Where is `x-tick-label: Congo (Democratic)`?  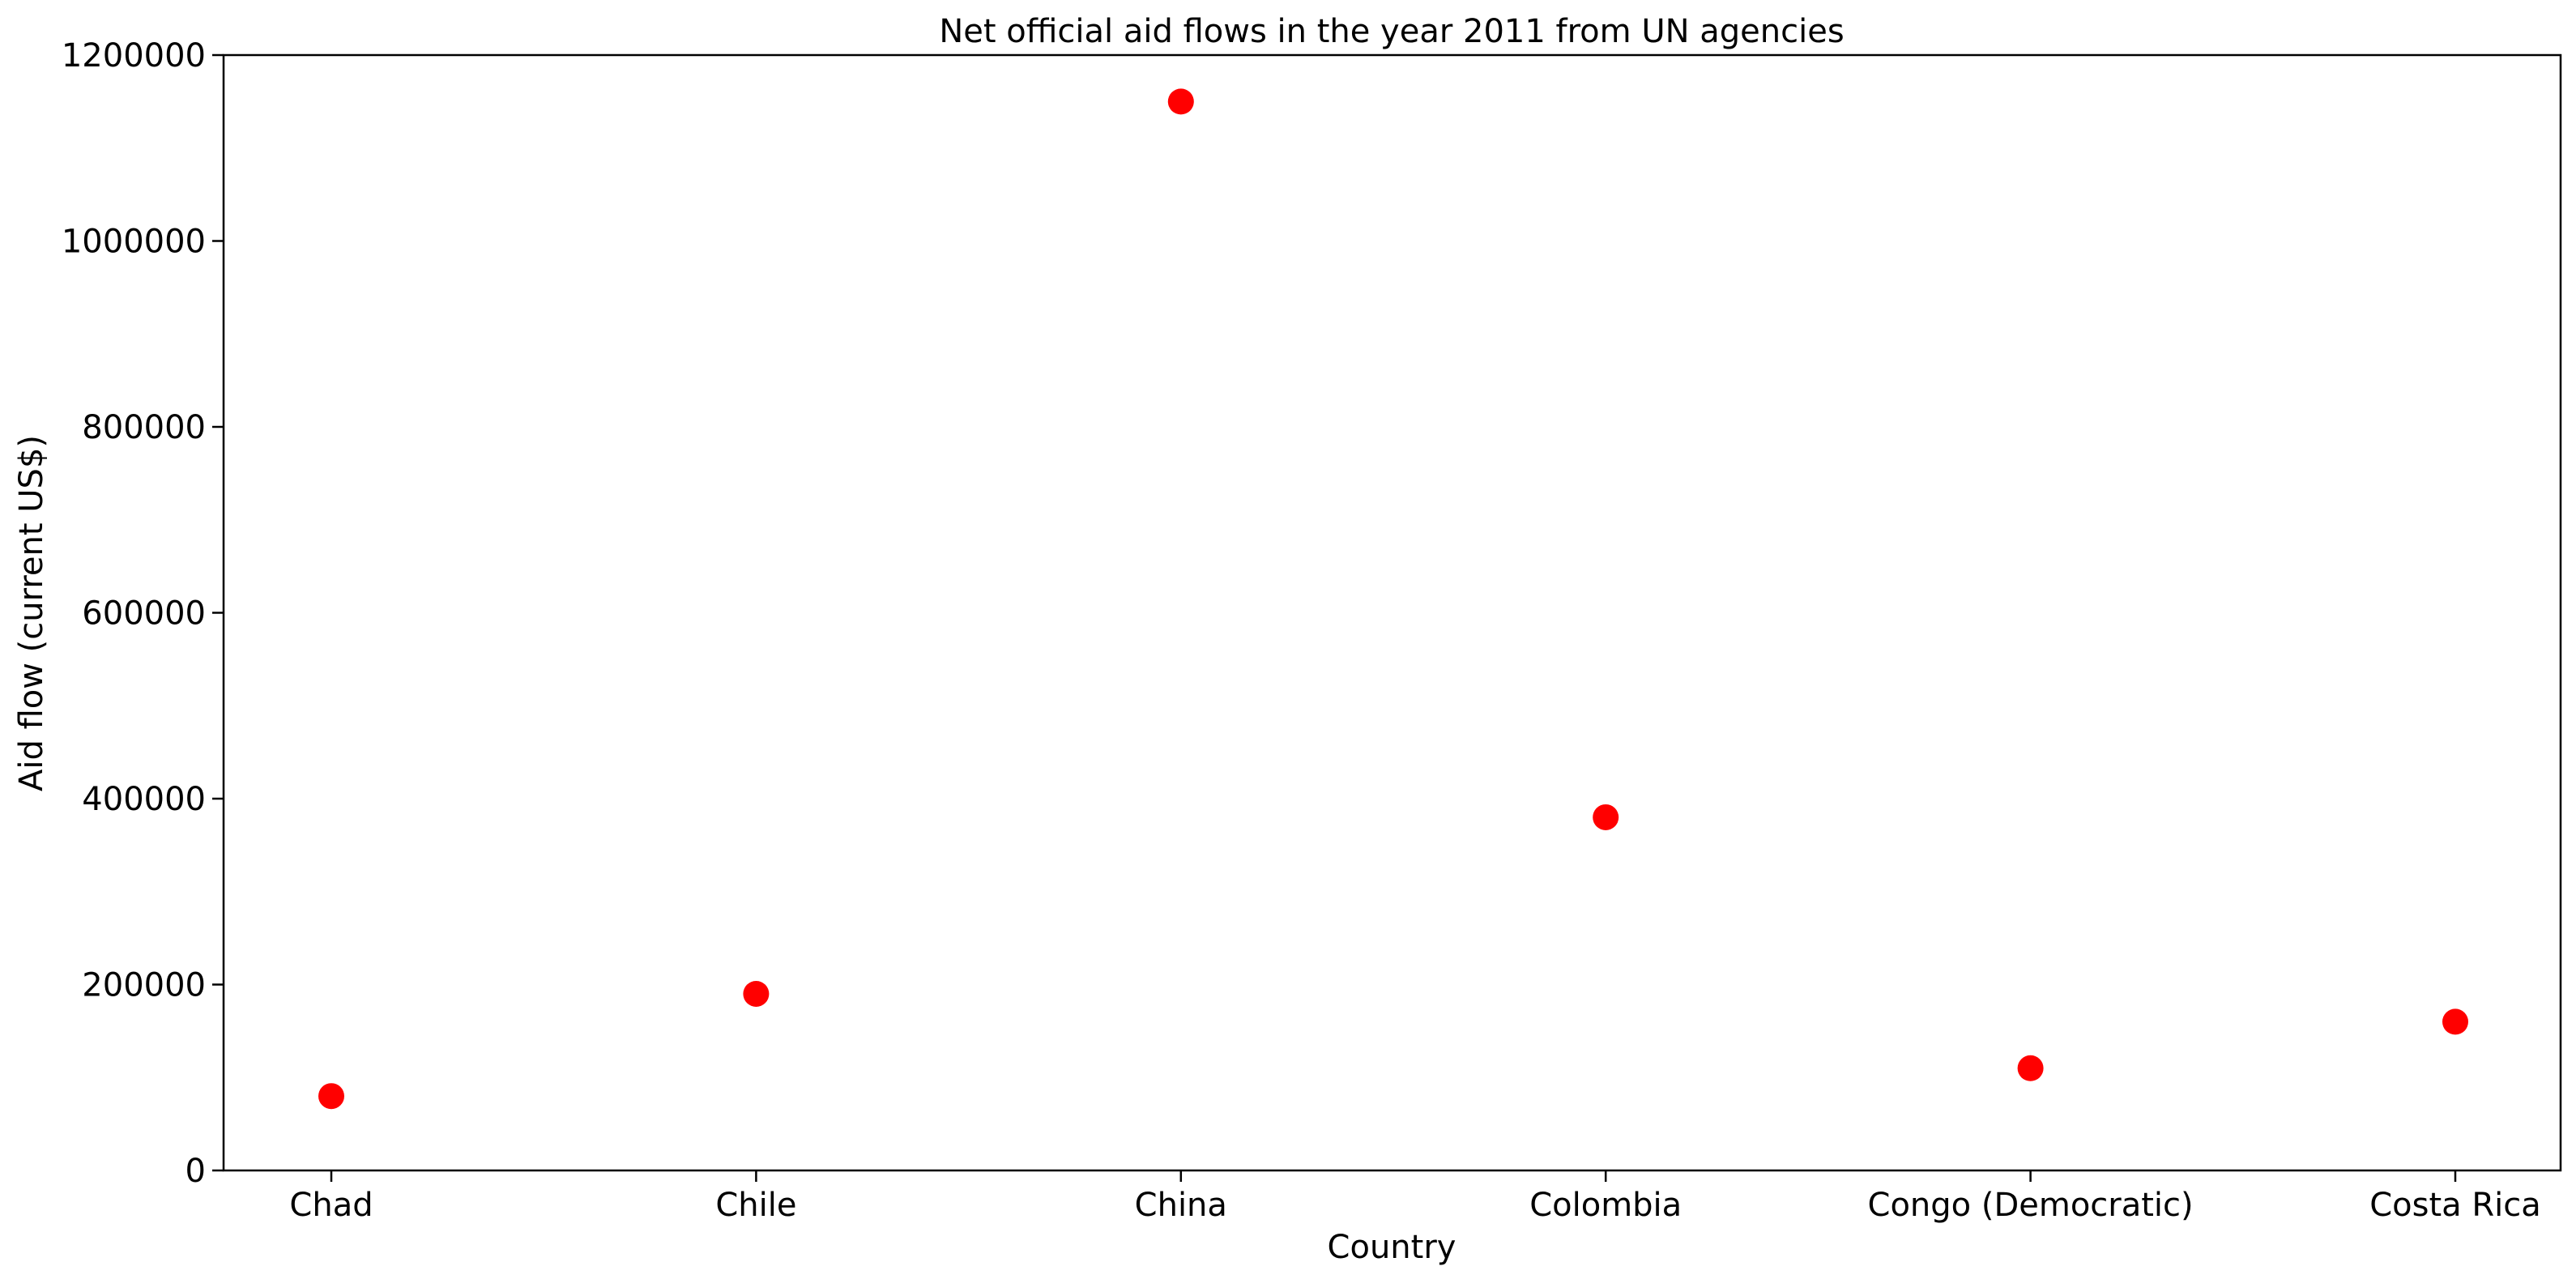 x-tick-label: Congo (Democratic) is located at coordinates (2031, 1205).